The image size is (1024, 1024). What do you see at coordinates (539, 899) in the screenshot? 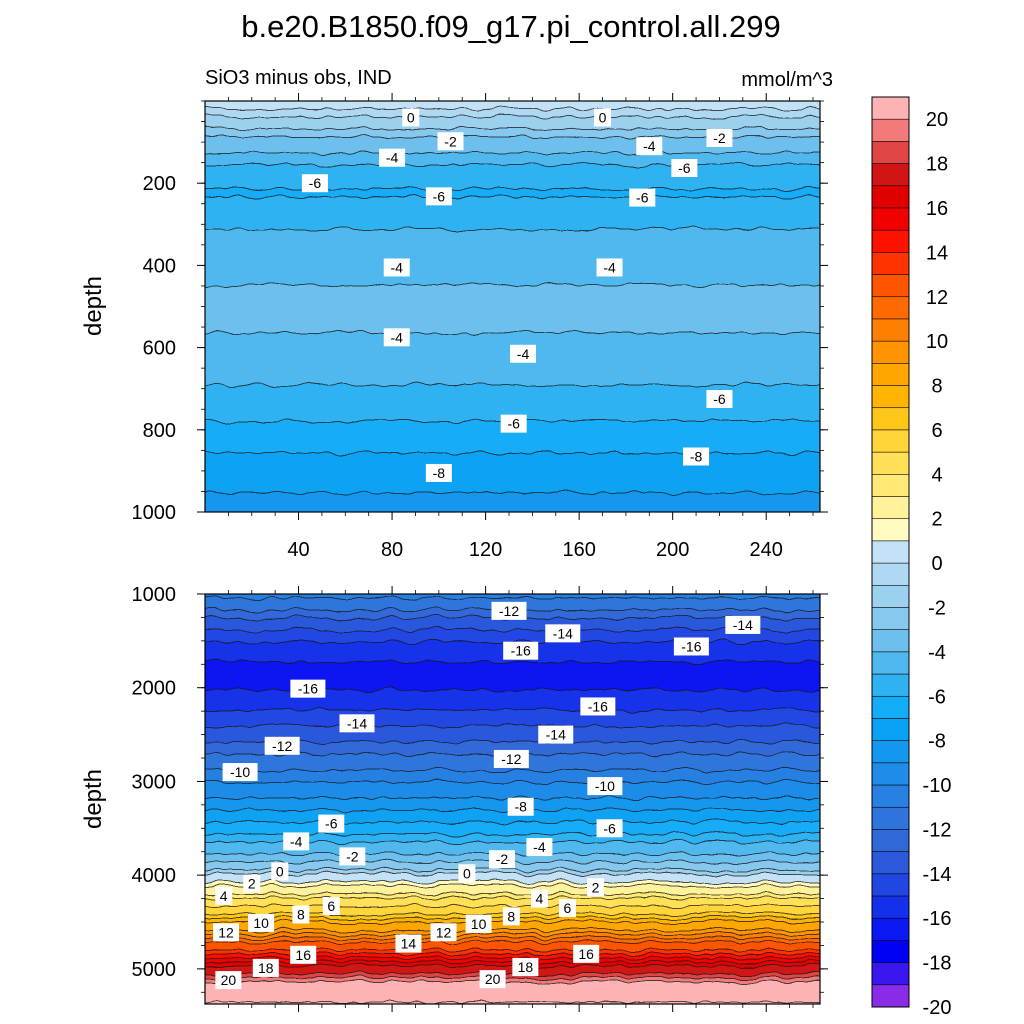
I see `svg-text: 4` at bounding box center [539, 899].